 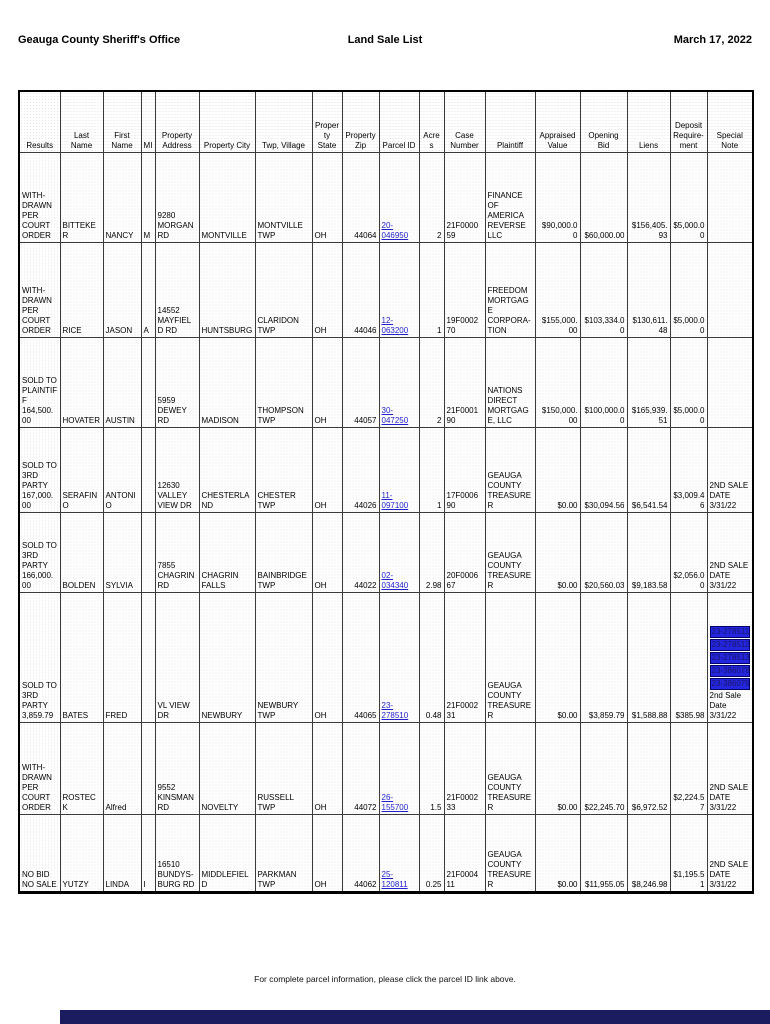 I want to click on parcel-id-link: 25-120811, so click(x=394, y=879).